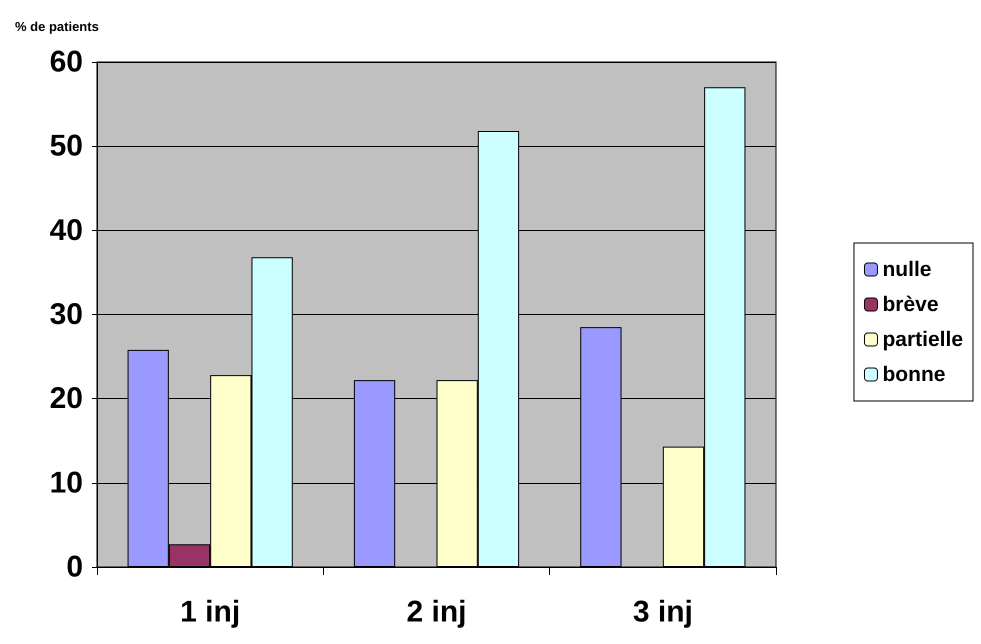  What do you see at coordinates (210, 612) in the screenshot?
I see `x-tick-label: 1 inj` at bounding box center [210, 612].